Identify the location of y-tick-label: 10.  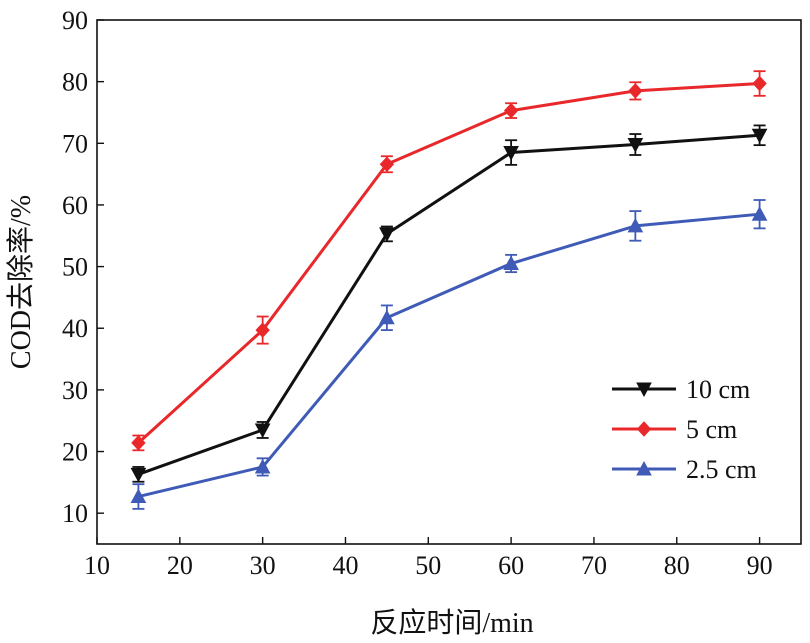
(75, 513).